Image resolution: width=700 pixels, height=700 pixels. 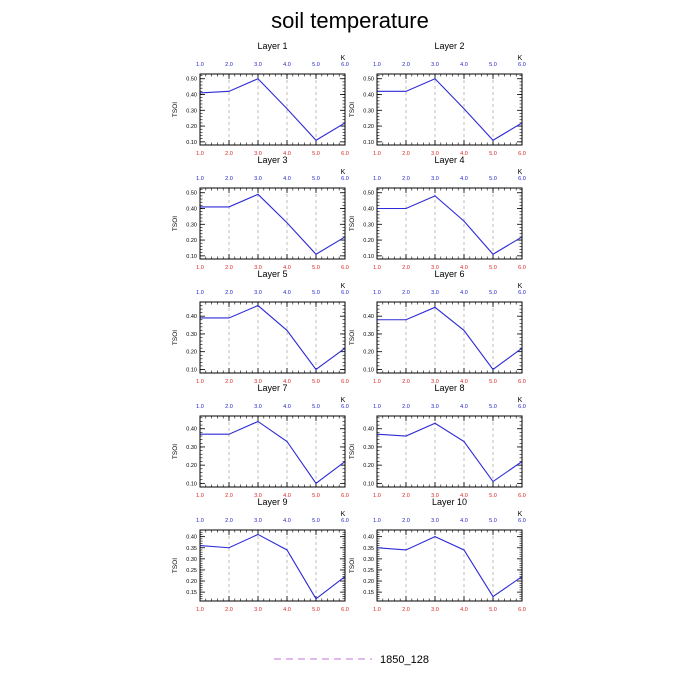 What do you see at coordinates (368, 194) in the screenshot?
I see `y-tick-label: 0.50` at bounding box center [368, 194].